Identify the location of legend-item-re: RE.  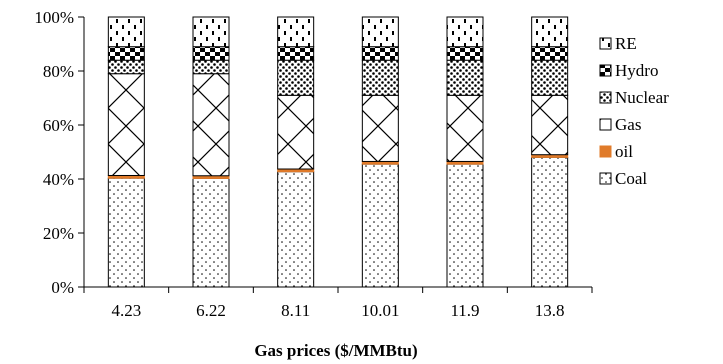
(618, 43).